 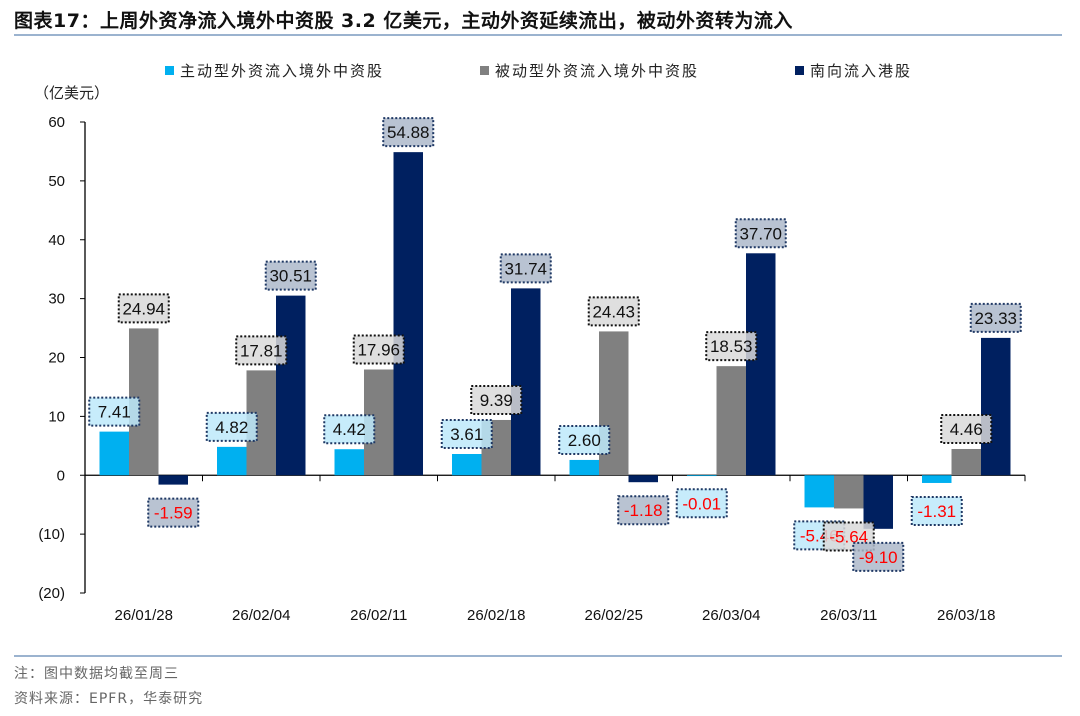 I want to click on data-label-text: 7.41, so click(x=114, y=412).